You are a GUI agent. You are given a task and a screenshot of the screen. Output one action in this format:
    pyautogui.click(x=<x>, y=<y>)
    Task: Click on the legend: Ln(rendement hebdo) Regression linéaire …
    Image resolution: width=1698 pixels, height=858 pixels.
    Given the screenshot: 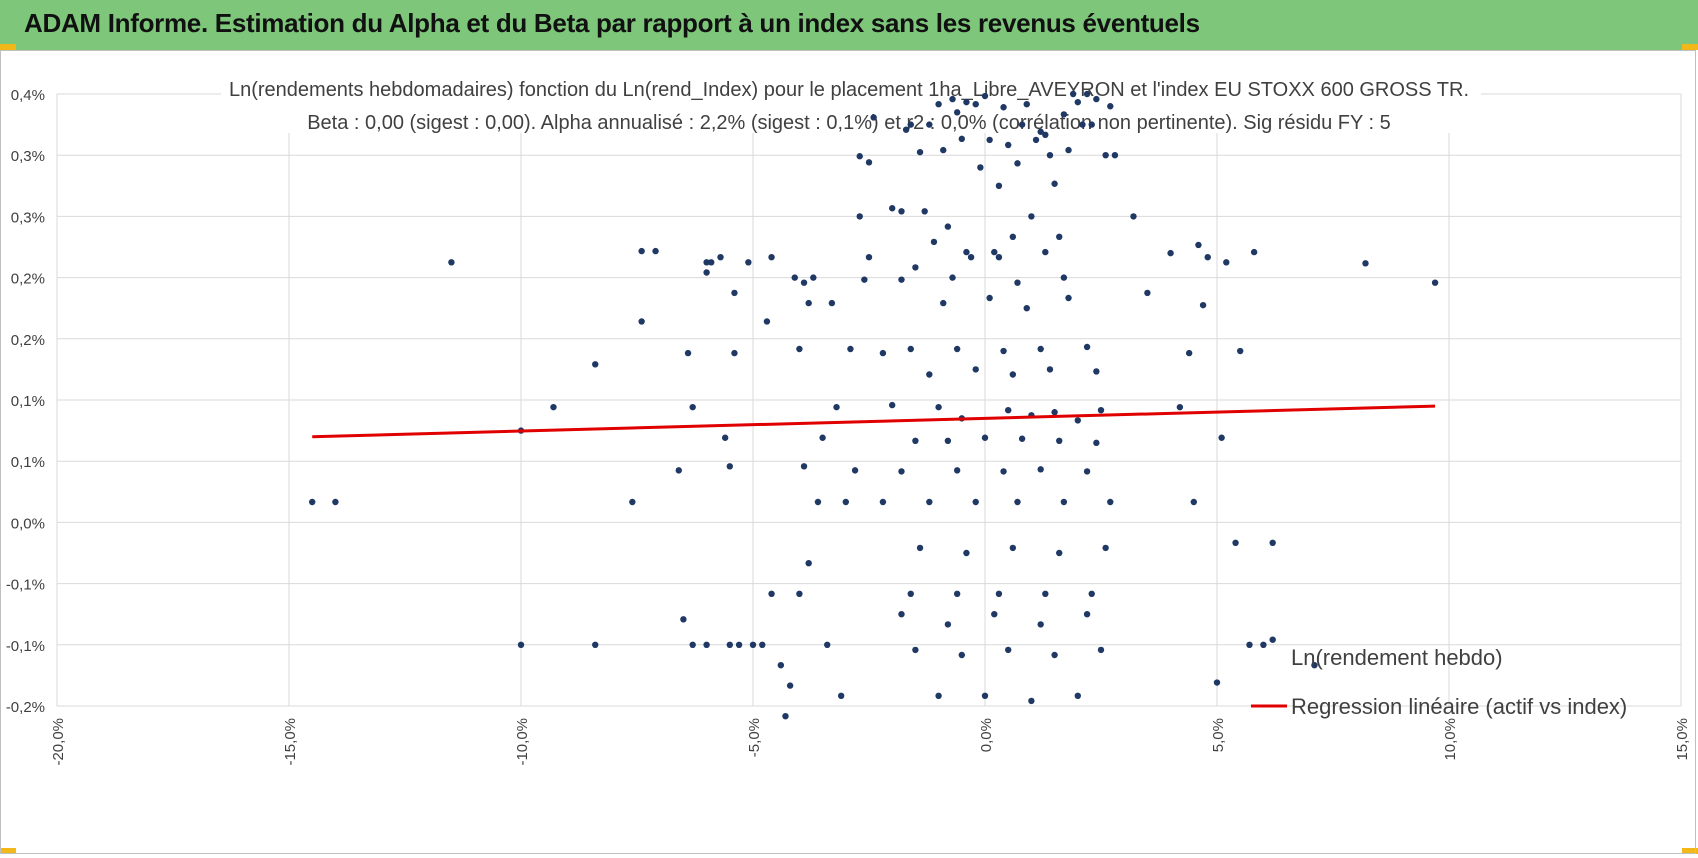 What is the action you would take?
    pyautogui.click(x=1439, y=682)
    